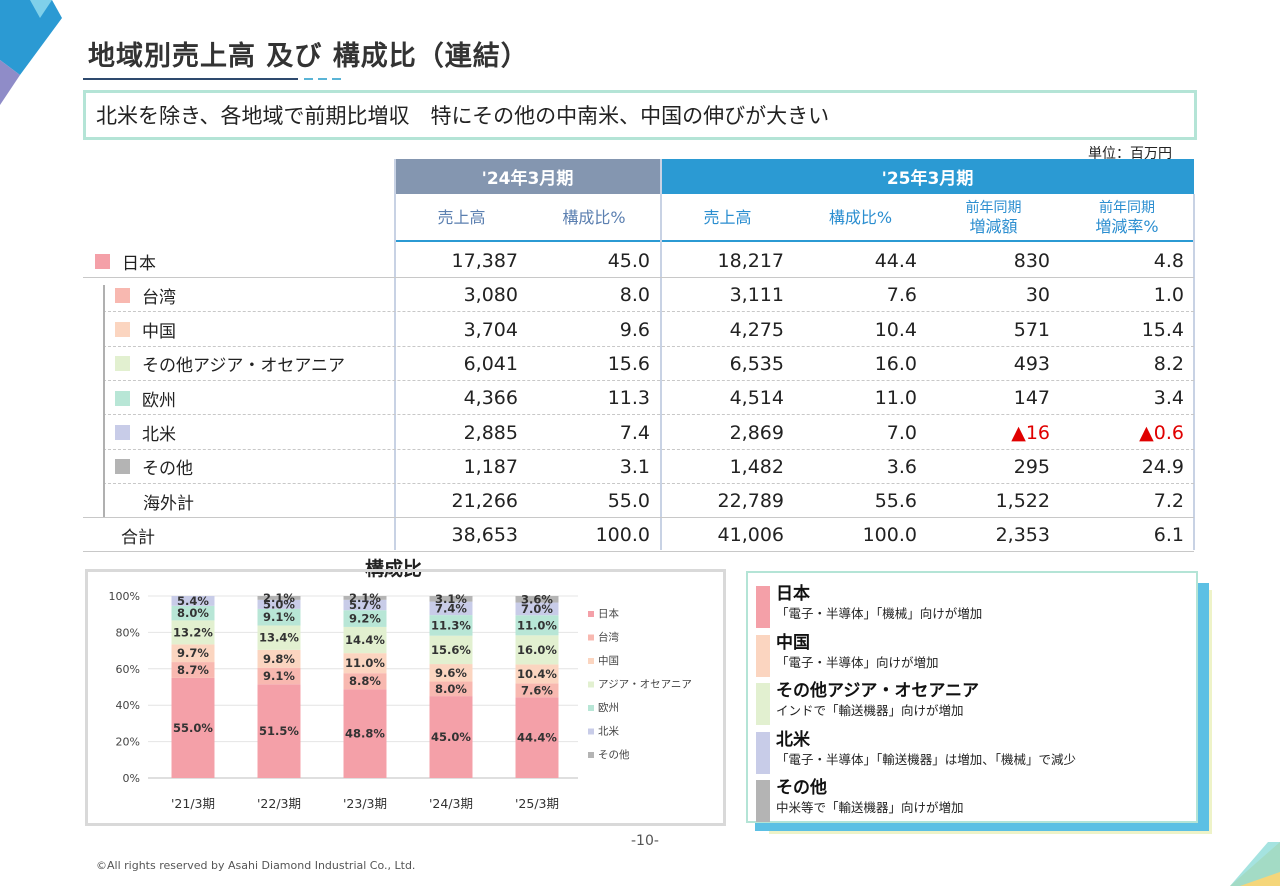 The height and width of the screenshot is (886, 1280). I want to click on table-row: 台湾 3,080 8.0 3,111 7.6 30 1.0, so click(638, 295).